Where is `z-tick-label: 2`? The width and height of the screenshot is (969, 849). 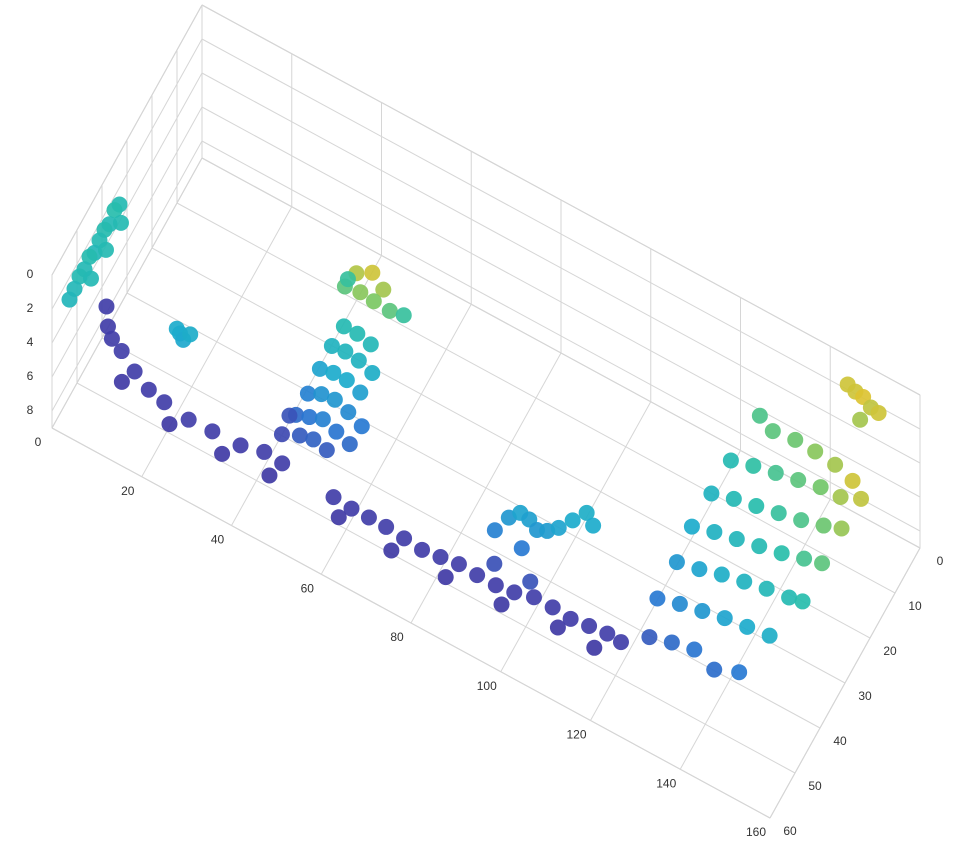 z-tick-label: 2 is located at coordinates (30, 308).